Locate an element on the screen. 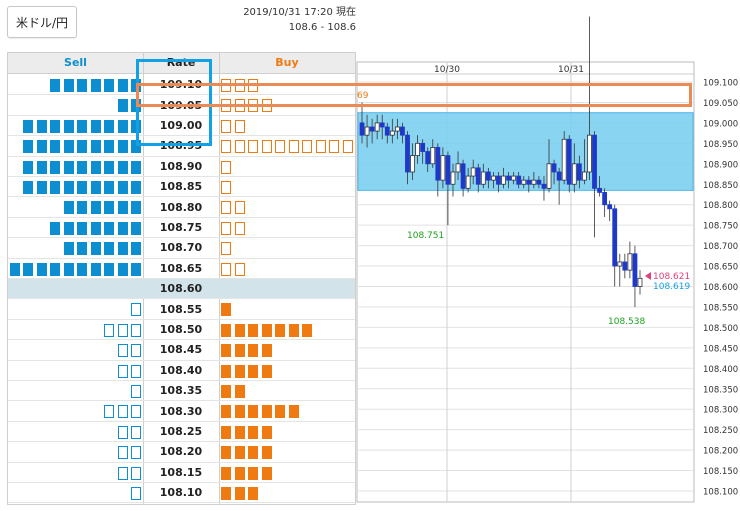 This screenshot has width=740, height=511. y-tick-label: 109.050 is located at coordinates (720, 104).